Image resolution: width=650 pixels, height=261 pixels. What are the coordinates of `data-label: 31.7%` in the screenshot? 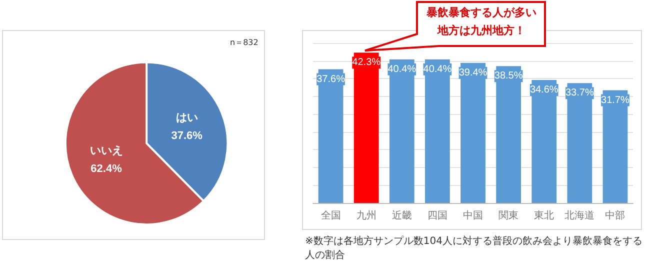 It's located at (615, 100).